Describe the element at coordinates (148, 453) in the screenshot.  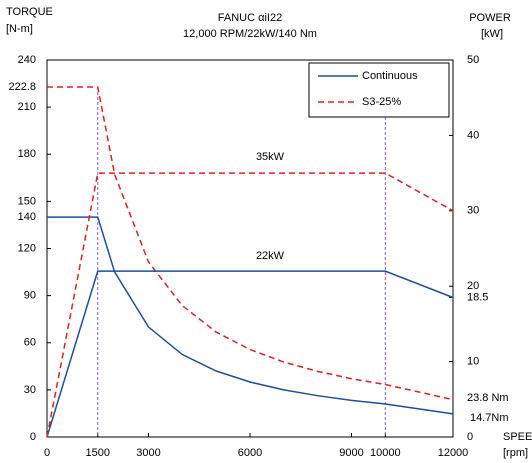
I see `x-tick-label: 3000` at that location.